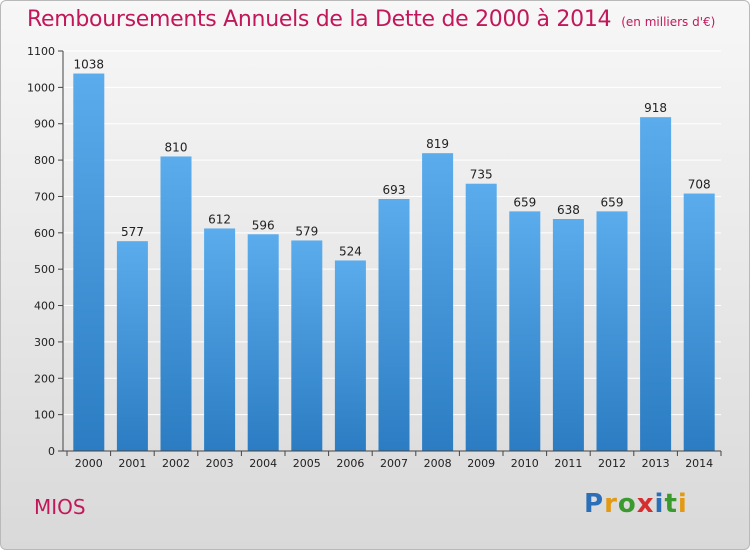 The image size is (750, 550). Describe the element at coordinates (263, 342) in the screenshot. I see `bar-2004` at that location.